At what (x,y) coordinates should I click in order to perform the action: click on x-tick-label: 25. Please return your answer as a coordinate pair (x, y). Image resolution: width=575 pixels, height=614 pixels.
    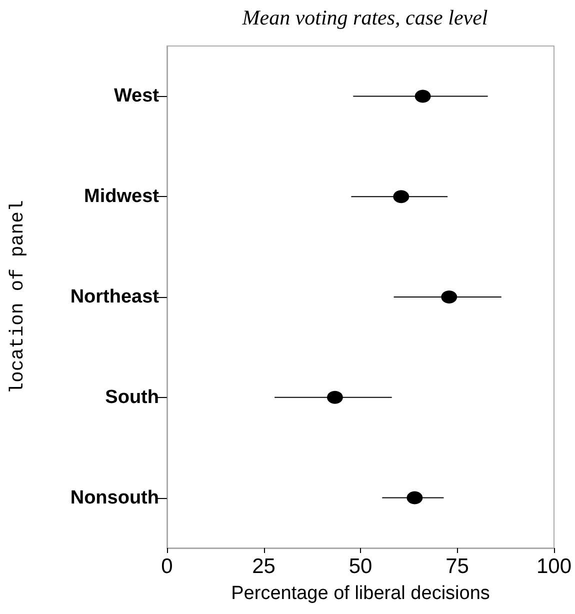
    Looking at the image, I should click on (264, 566).